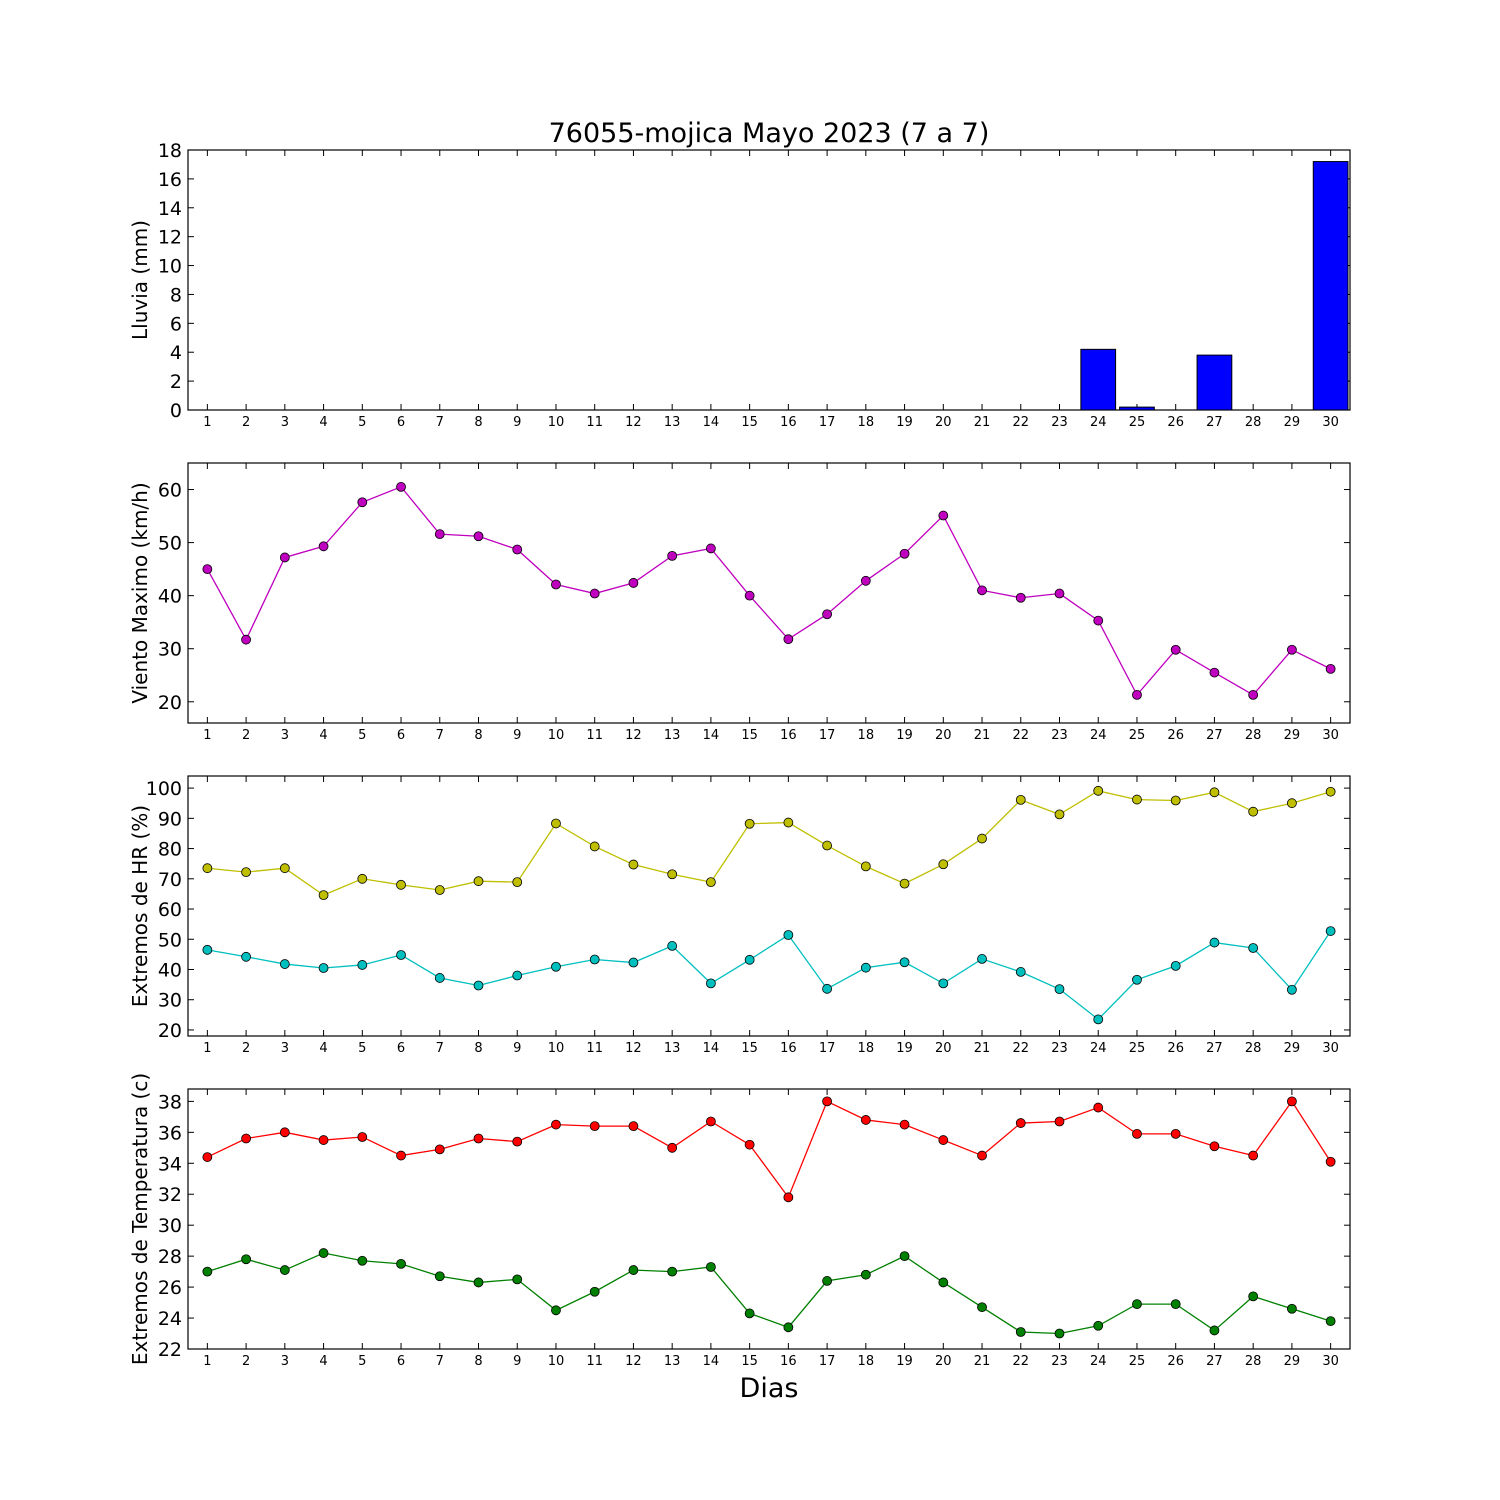  What do you see at coordinates (1330, 735) in the screenshot?
I see `x-tick-label: 30` at bounding box center [1330, 735].